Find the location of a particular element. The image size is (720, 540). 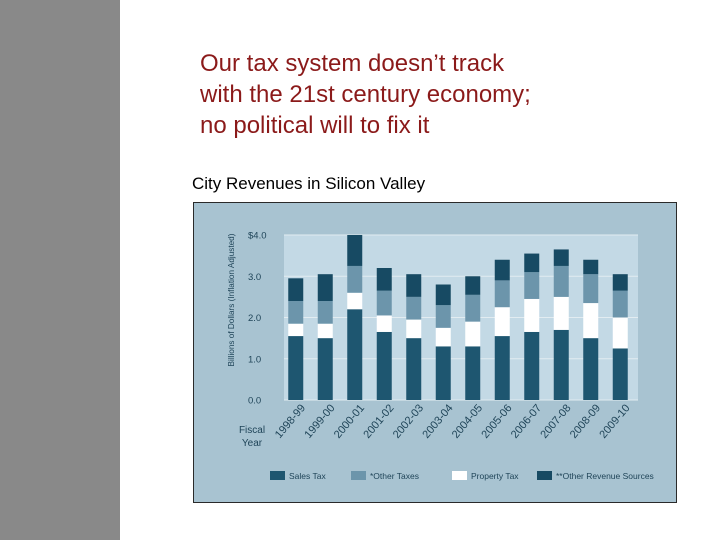

x-tick-label: 2002-03 is located at coordinates (408, 421).